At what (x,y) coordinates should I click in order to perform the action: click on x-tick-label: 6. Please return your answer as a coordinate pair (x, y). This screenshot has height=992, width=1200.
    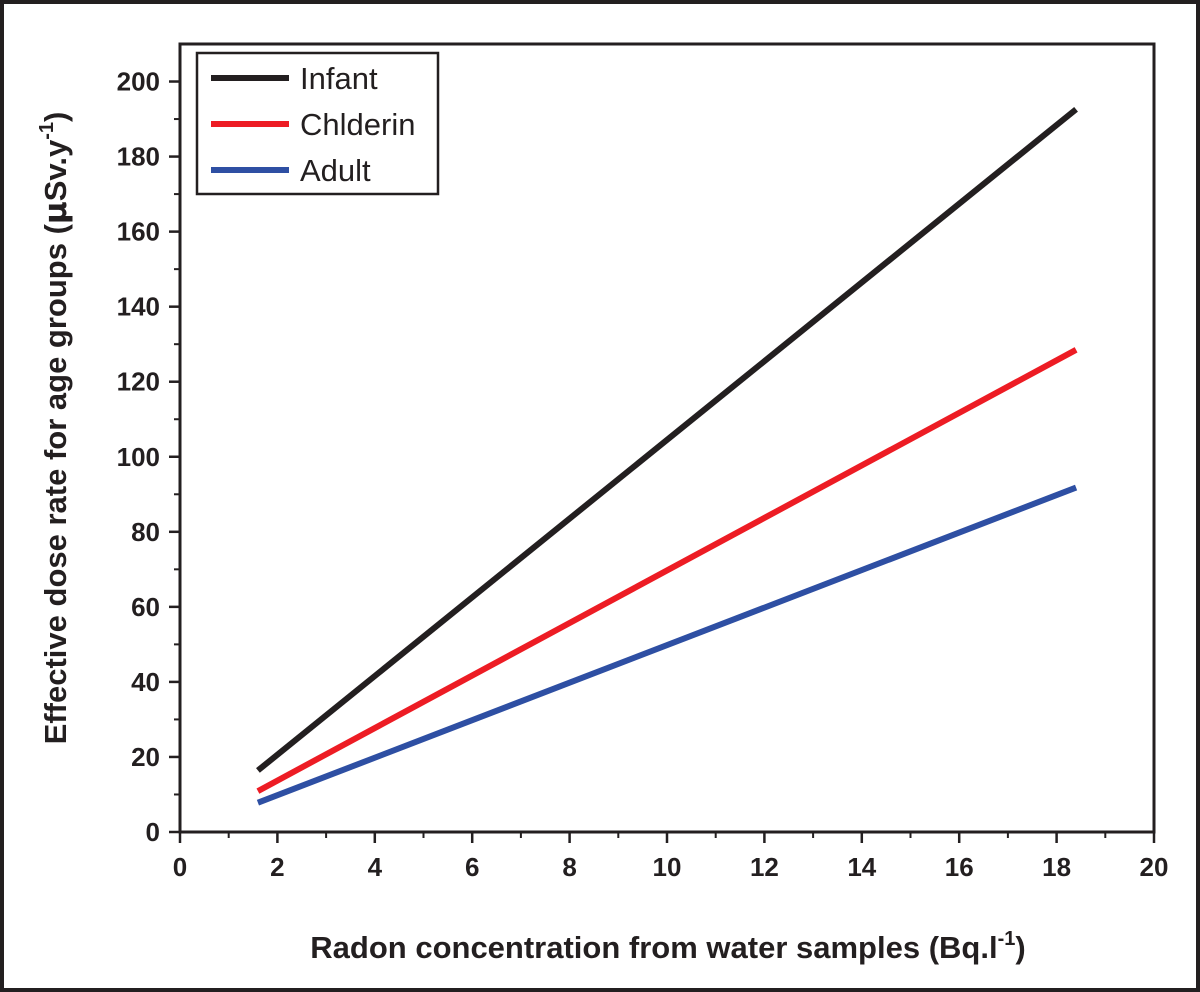
    Looking at the image, I should click on (472, 867).